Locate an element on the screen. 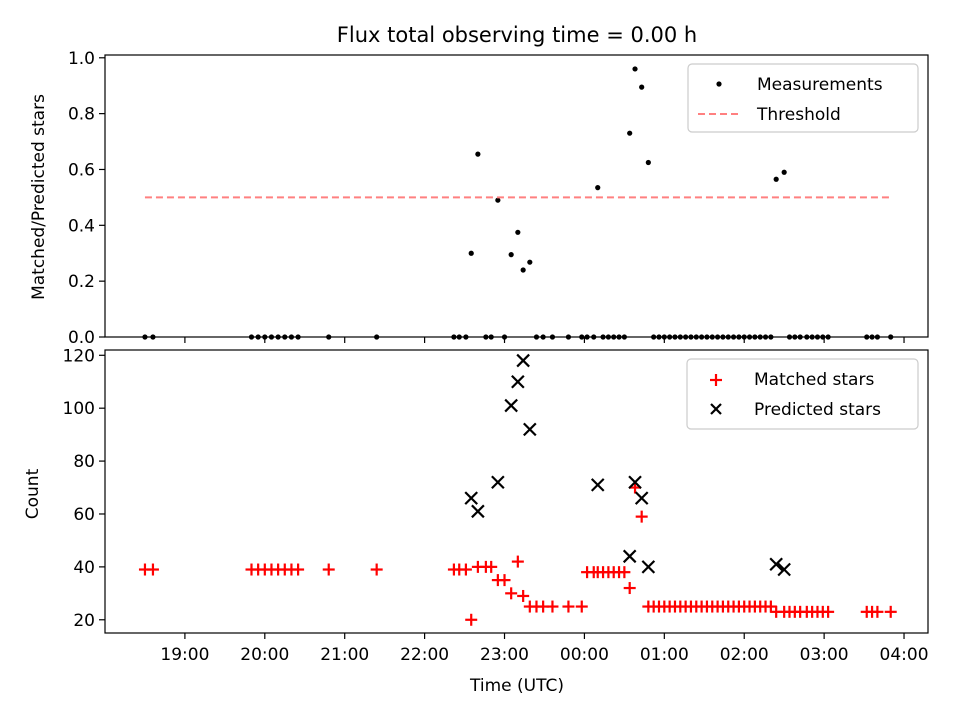  x-tick-label: 22:00 is located at coordinates (424, 655).